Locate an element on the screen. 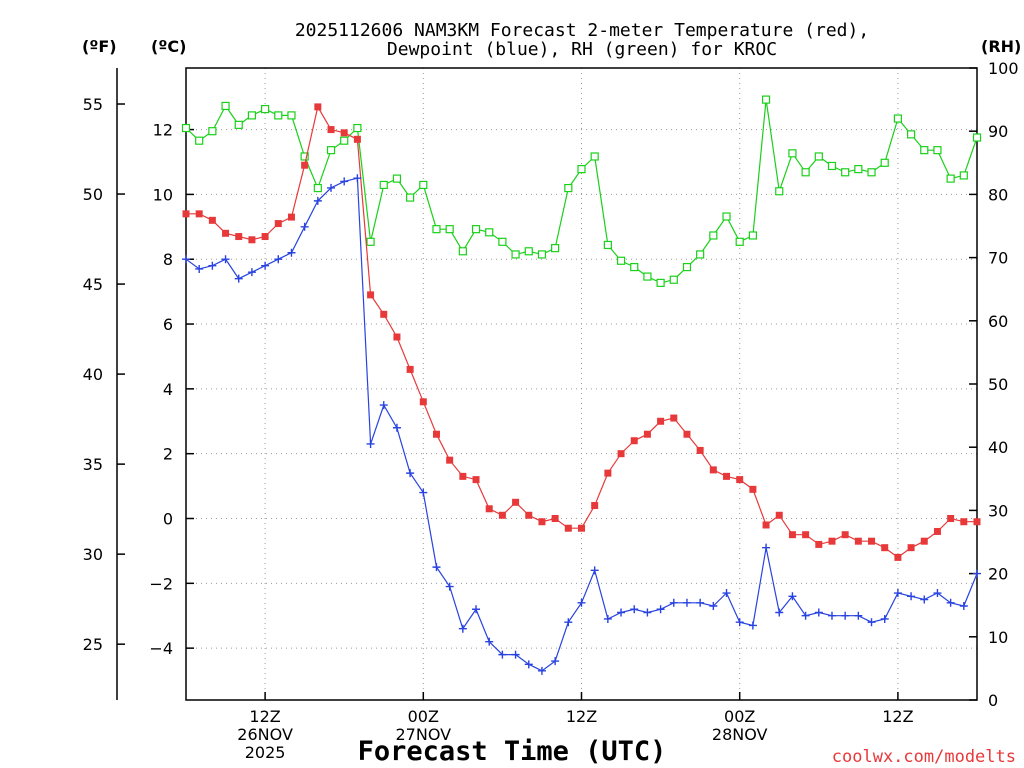 The height and width of the screenshot is (768, 1024). rh-tick-label: 10 is located at coordinates (998, 637).